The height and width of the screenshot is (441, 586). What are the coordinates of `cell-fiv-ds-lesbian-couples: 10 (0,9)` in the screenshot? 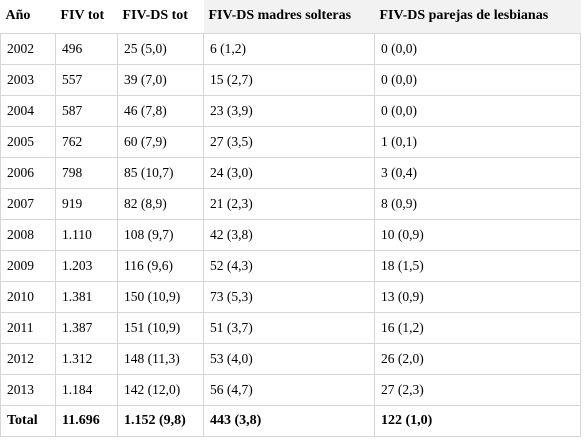 It's located at (477, 235).